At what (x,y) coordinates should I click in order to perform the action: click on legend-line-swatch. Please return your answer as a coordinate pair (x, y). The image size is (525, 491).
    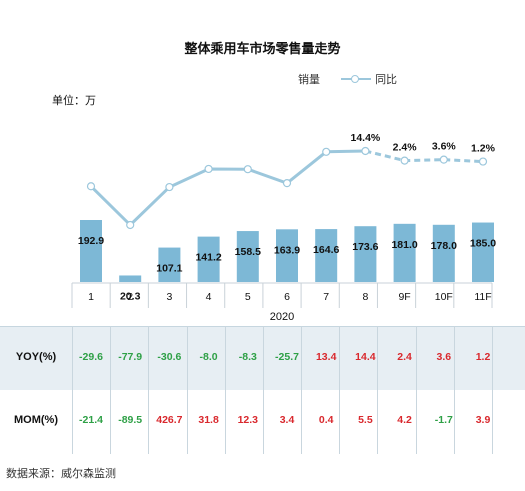
    Looking at the image, I should click on (356, 79).